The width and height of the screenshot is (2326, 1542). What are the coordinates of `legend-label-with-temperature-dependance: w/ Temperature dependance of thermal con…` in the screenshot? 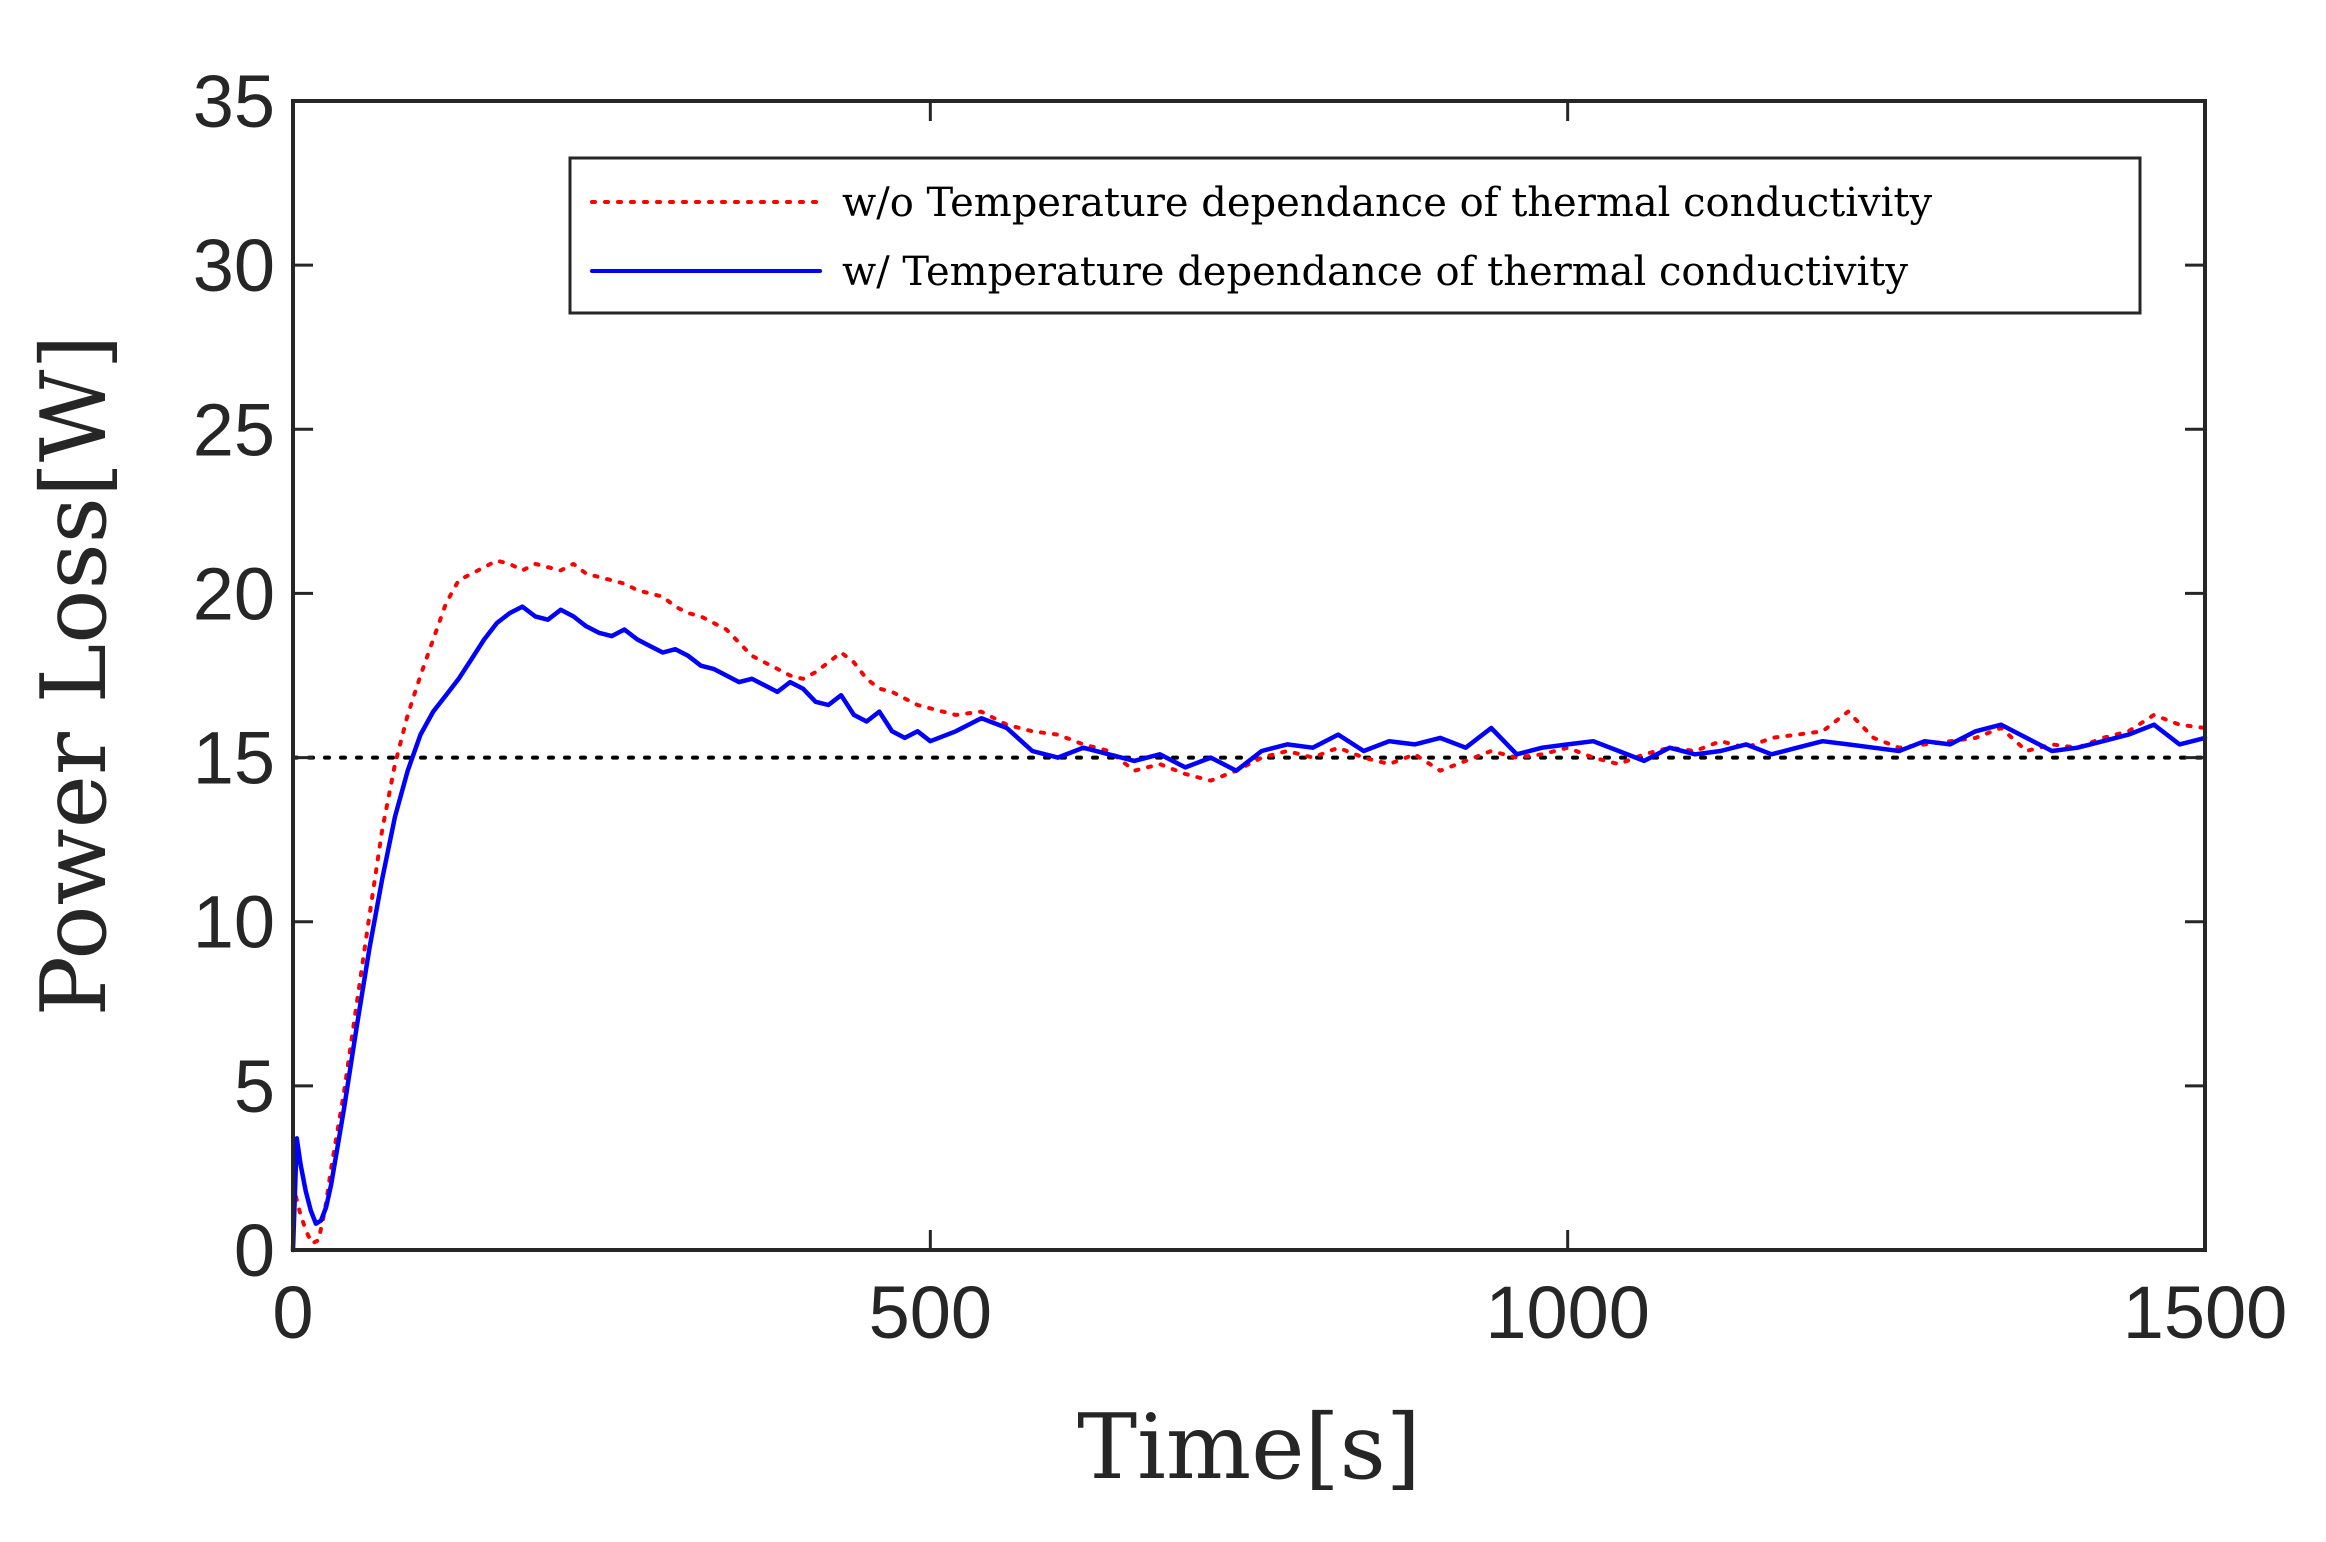 It's located at (1375, 272).